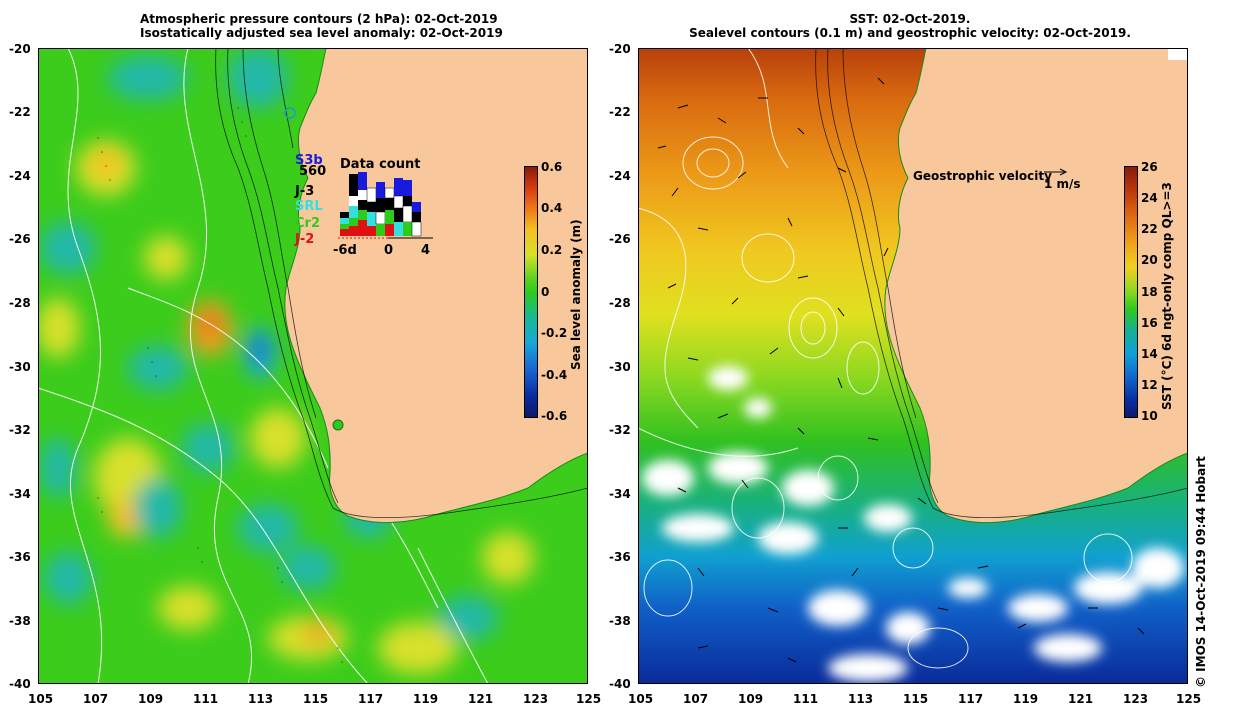 The width and height of the screenshot is (1250, 720). I want to click on sla-colorbar-tick: 0.6, so click(552, 167).